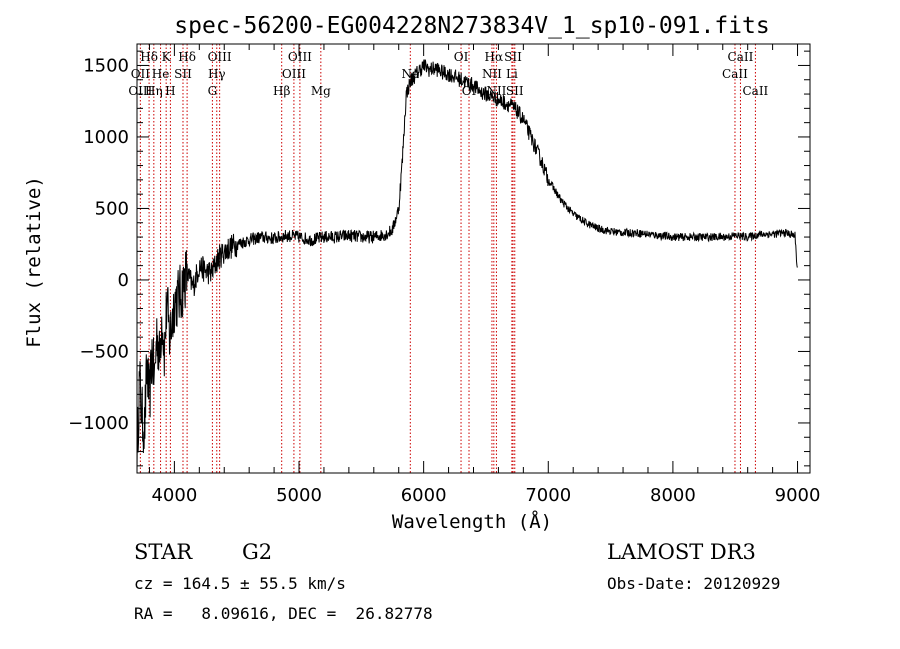  Describe the element at coordinates (281, 91) in the screenshot. I see `line-id-label: Hβ` at that location.